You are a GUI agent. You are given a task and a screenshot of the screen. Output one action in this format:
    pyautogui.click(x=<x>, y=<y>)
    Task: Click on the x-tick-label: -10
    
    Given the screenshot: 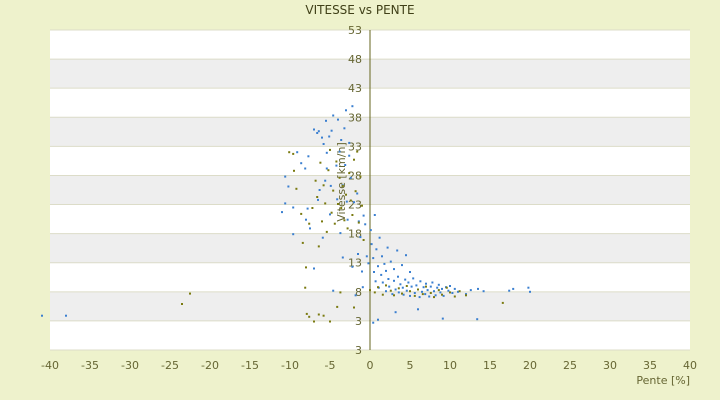 What is the action you would take?
    pyautogui.click(x=290, y=365)
    